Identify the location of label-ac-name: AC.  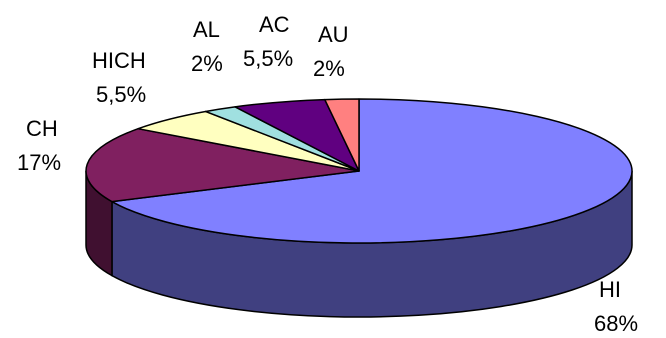
(274, 24).